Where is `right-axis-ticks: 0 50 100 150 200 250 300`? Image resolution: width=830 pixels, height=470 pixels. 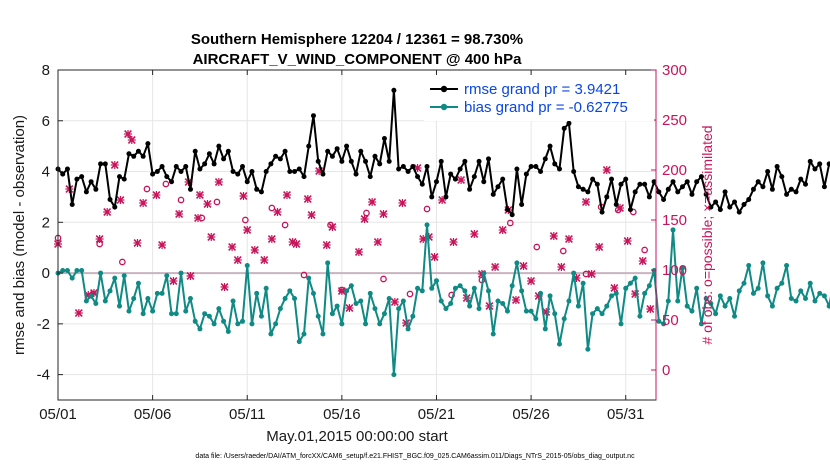 right-axis-ticks: 0 50 100 150 200 250 300 is located at coordinates (669, 231).